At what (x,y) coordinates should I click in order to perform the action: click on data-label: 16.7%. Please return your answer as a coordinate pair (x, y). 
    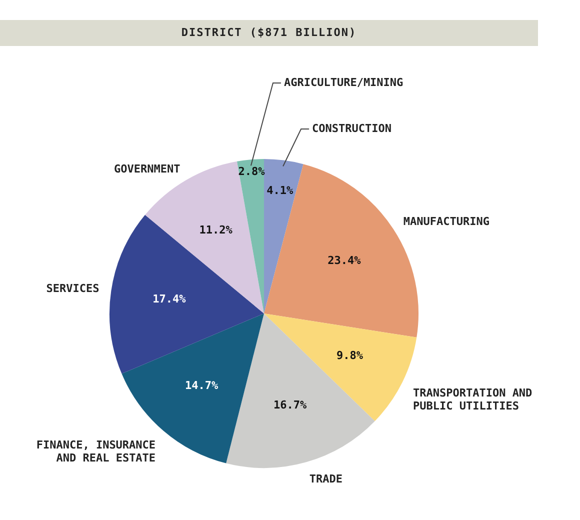
    Looking at the image, I should click on (291, 405).